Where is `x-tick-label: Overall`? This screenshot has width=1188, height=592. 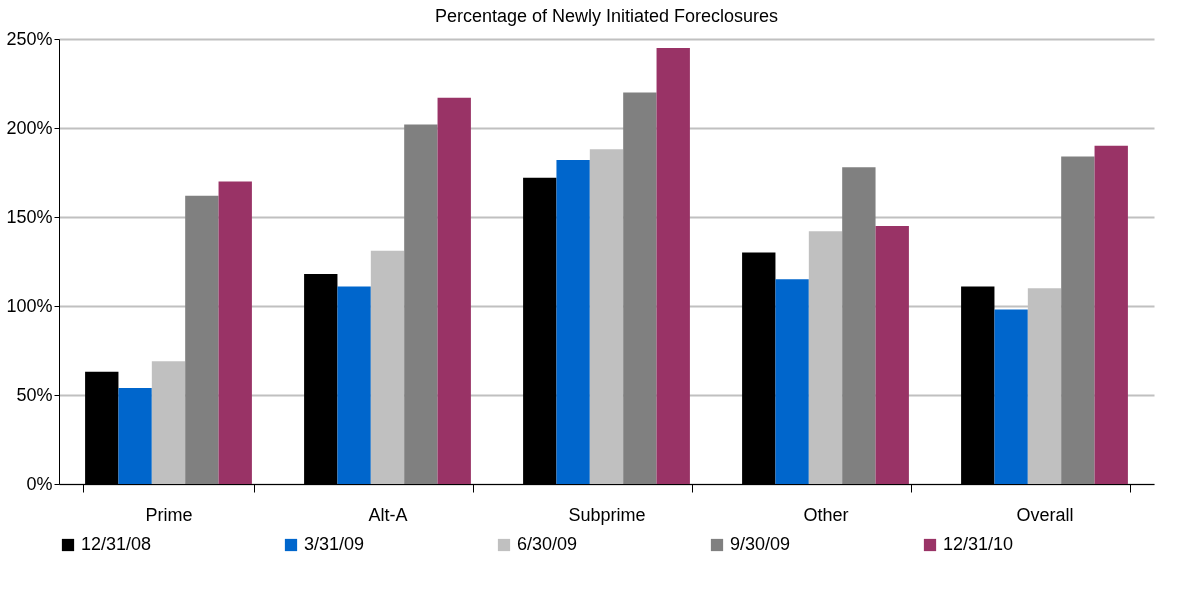 x-tick-label: Overall is located at coordinates (1045, 514).